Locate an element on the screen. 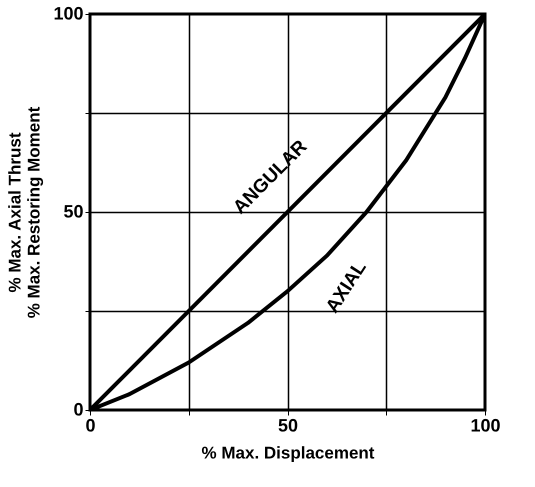 The width and height of the screenshot is (535, 487). y-axis-title: % Max. Axial Thrust % Max. Restoring Moment is located at coordinates (24, 212).